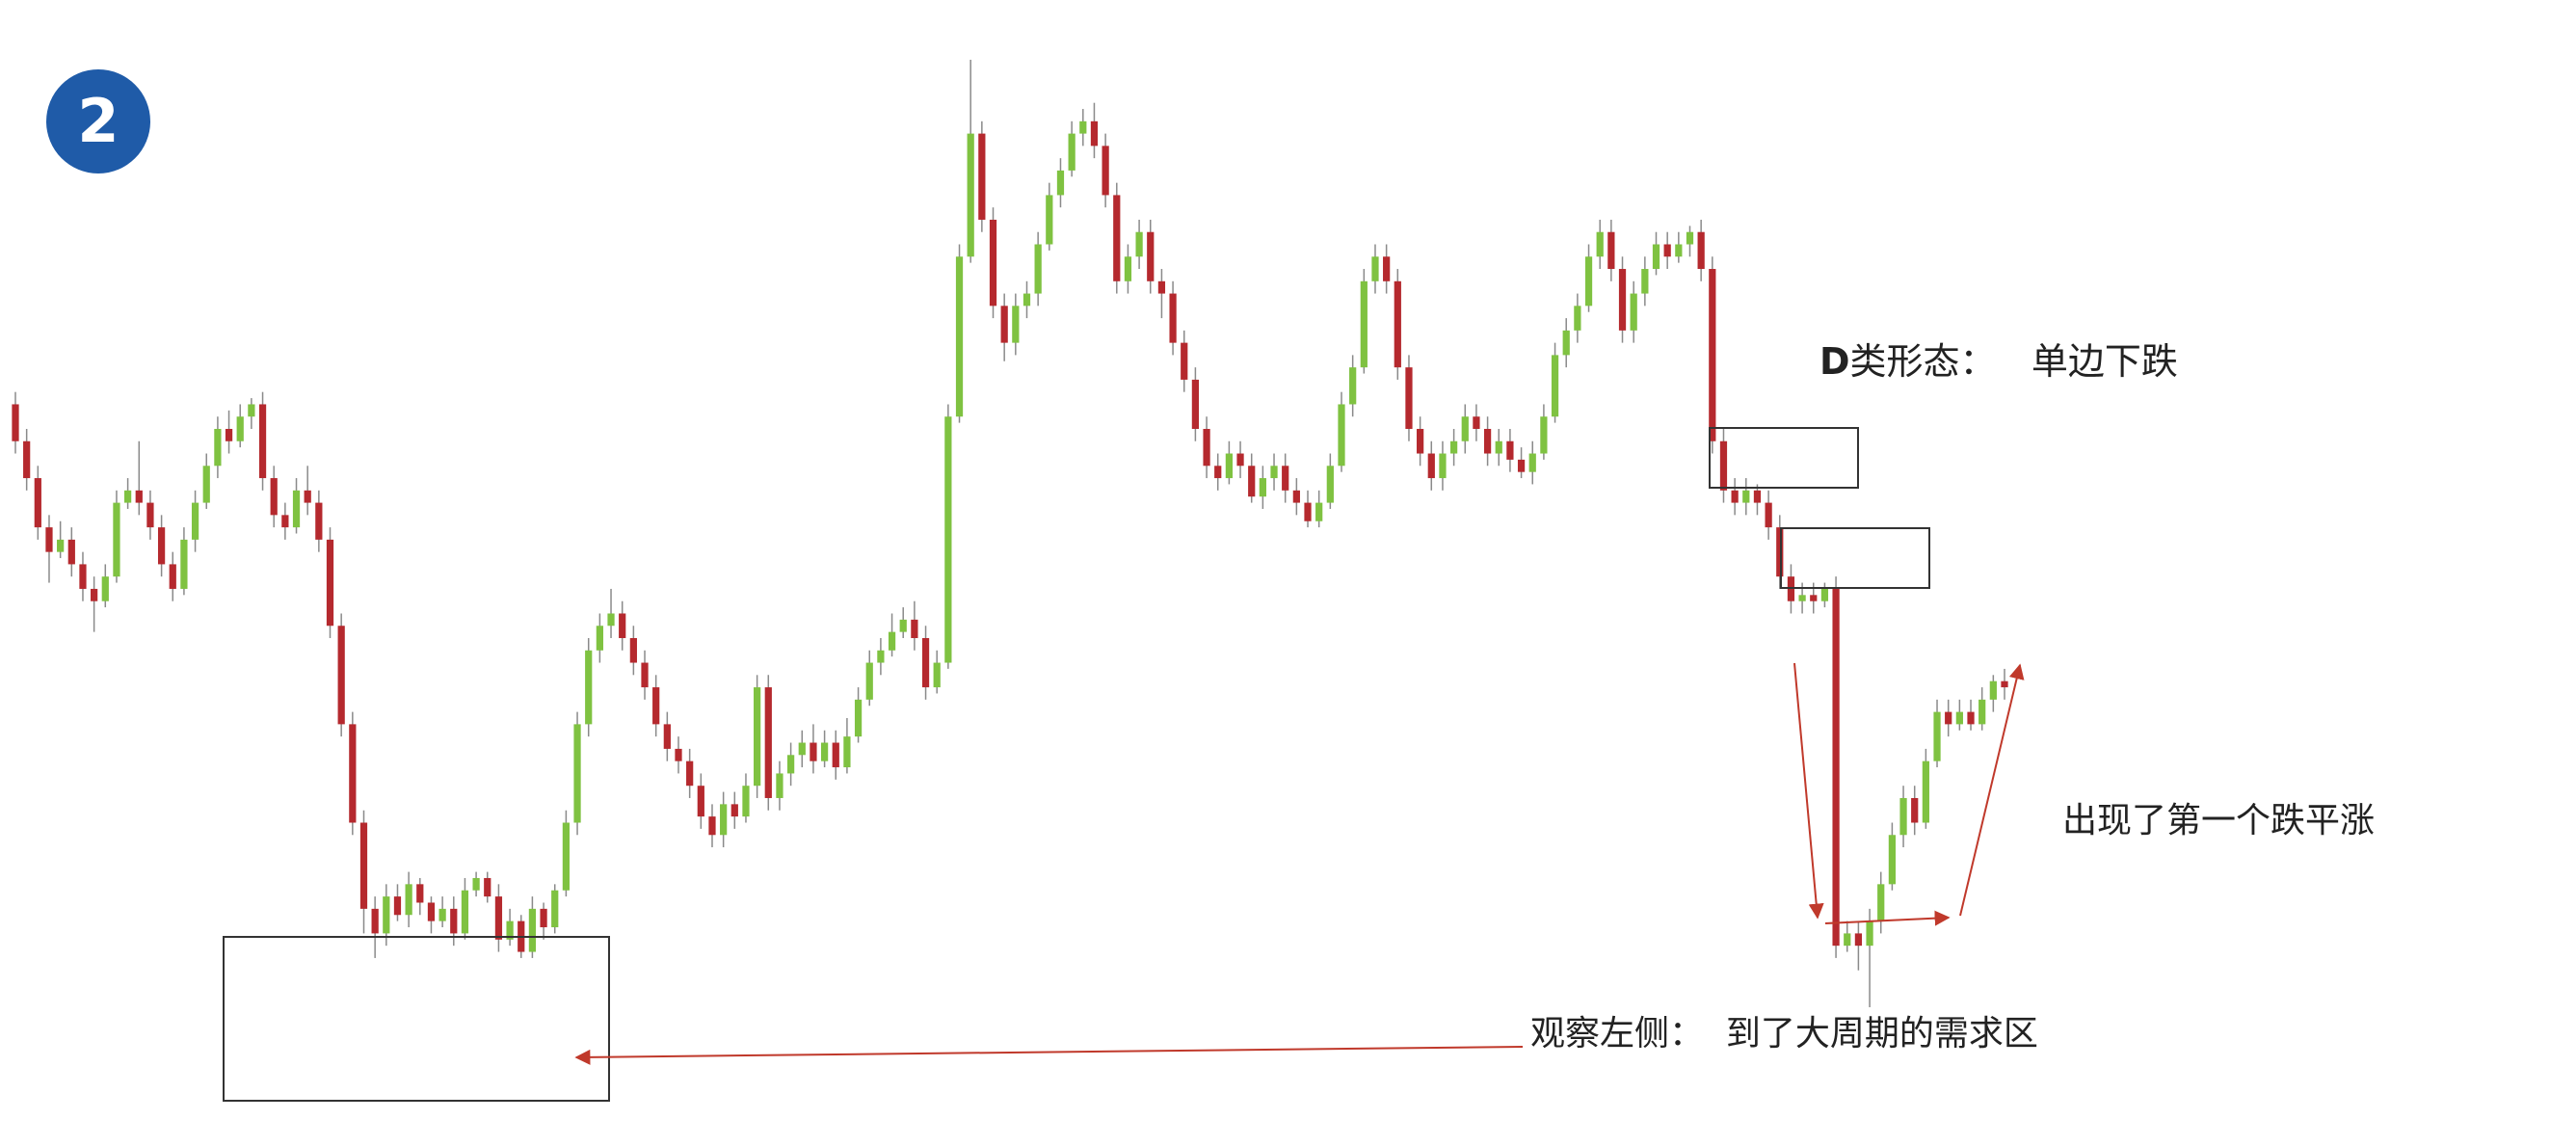 Image resolution: width=2576 pixels, height=1147 pixels. I want to click on pattern-type-label: 类形态：, so click(1923, 361).